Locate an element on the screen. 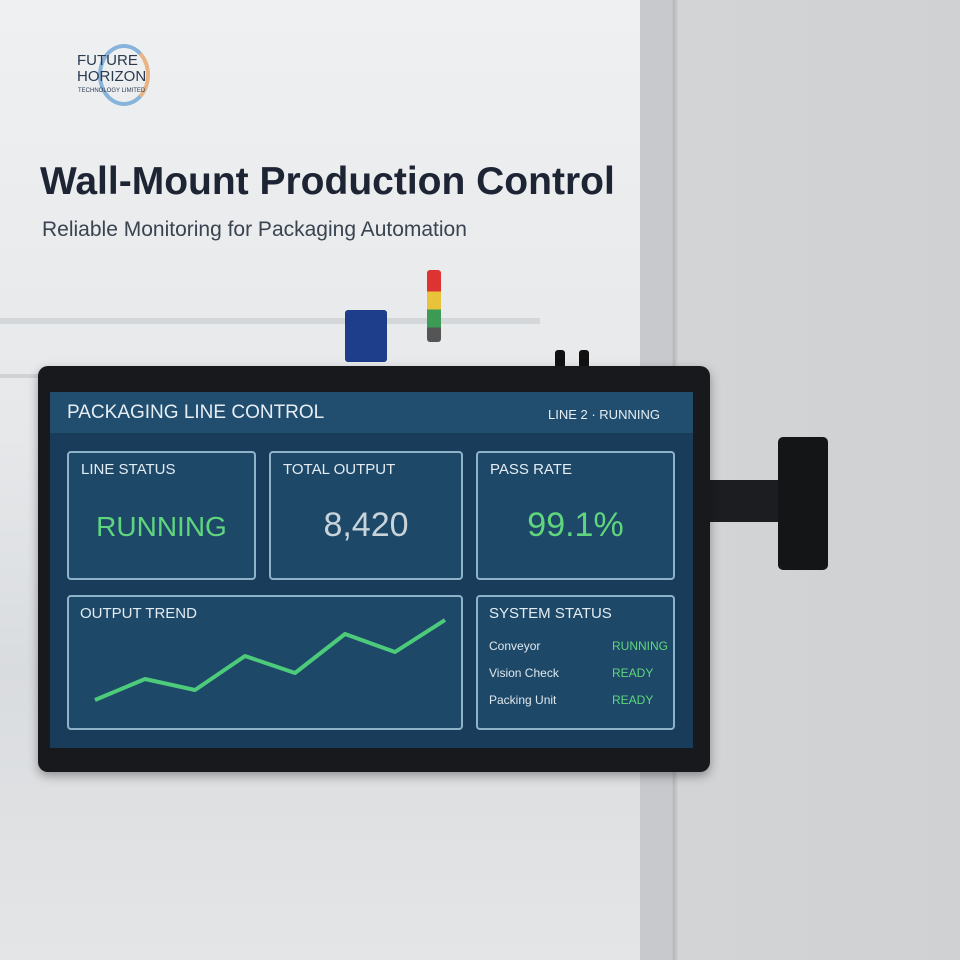  card-value: 8,420 is located at coordinates (366, 525).